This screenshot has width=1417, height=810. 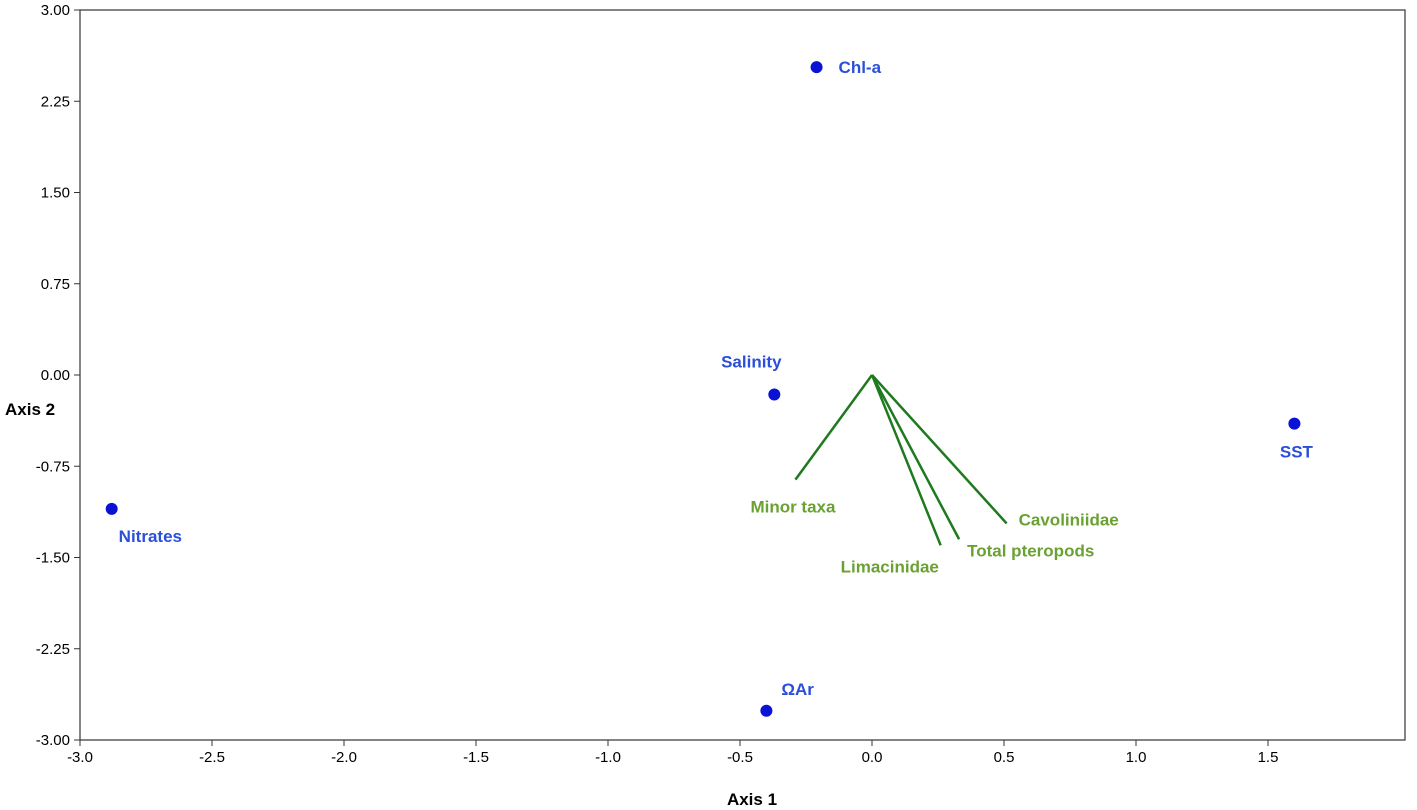 I want to click on point-label: Chl-a, so click(x=860, y=67).